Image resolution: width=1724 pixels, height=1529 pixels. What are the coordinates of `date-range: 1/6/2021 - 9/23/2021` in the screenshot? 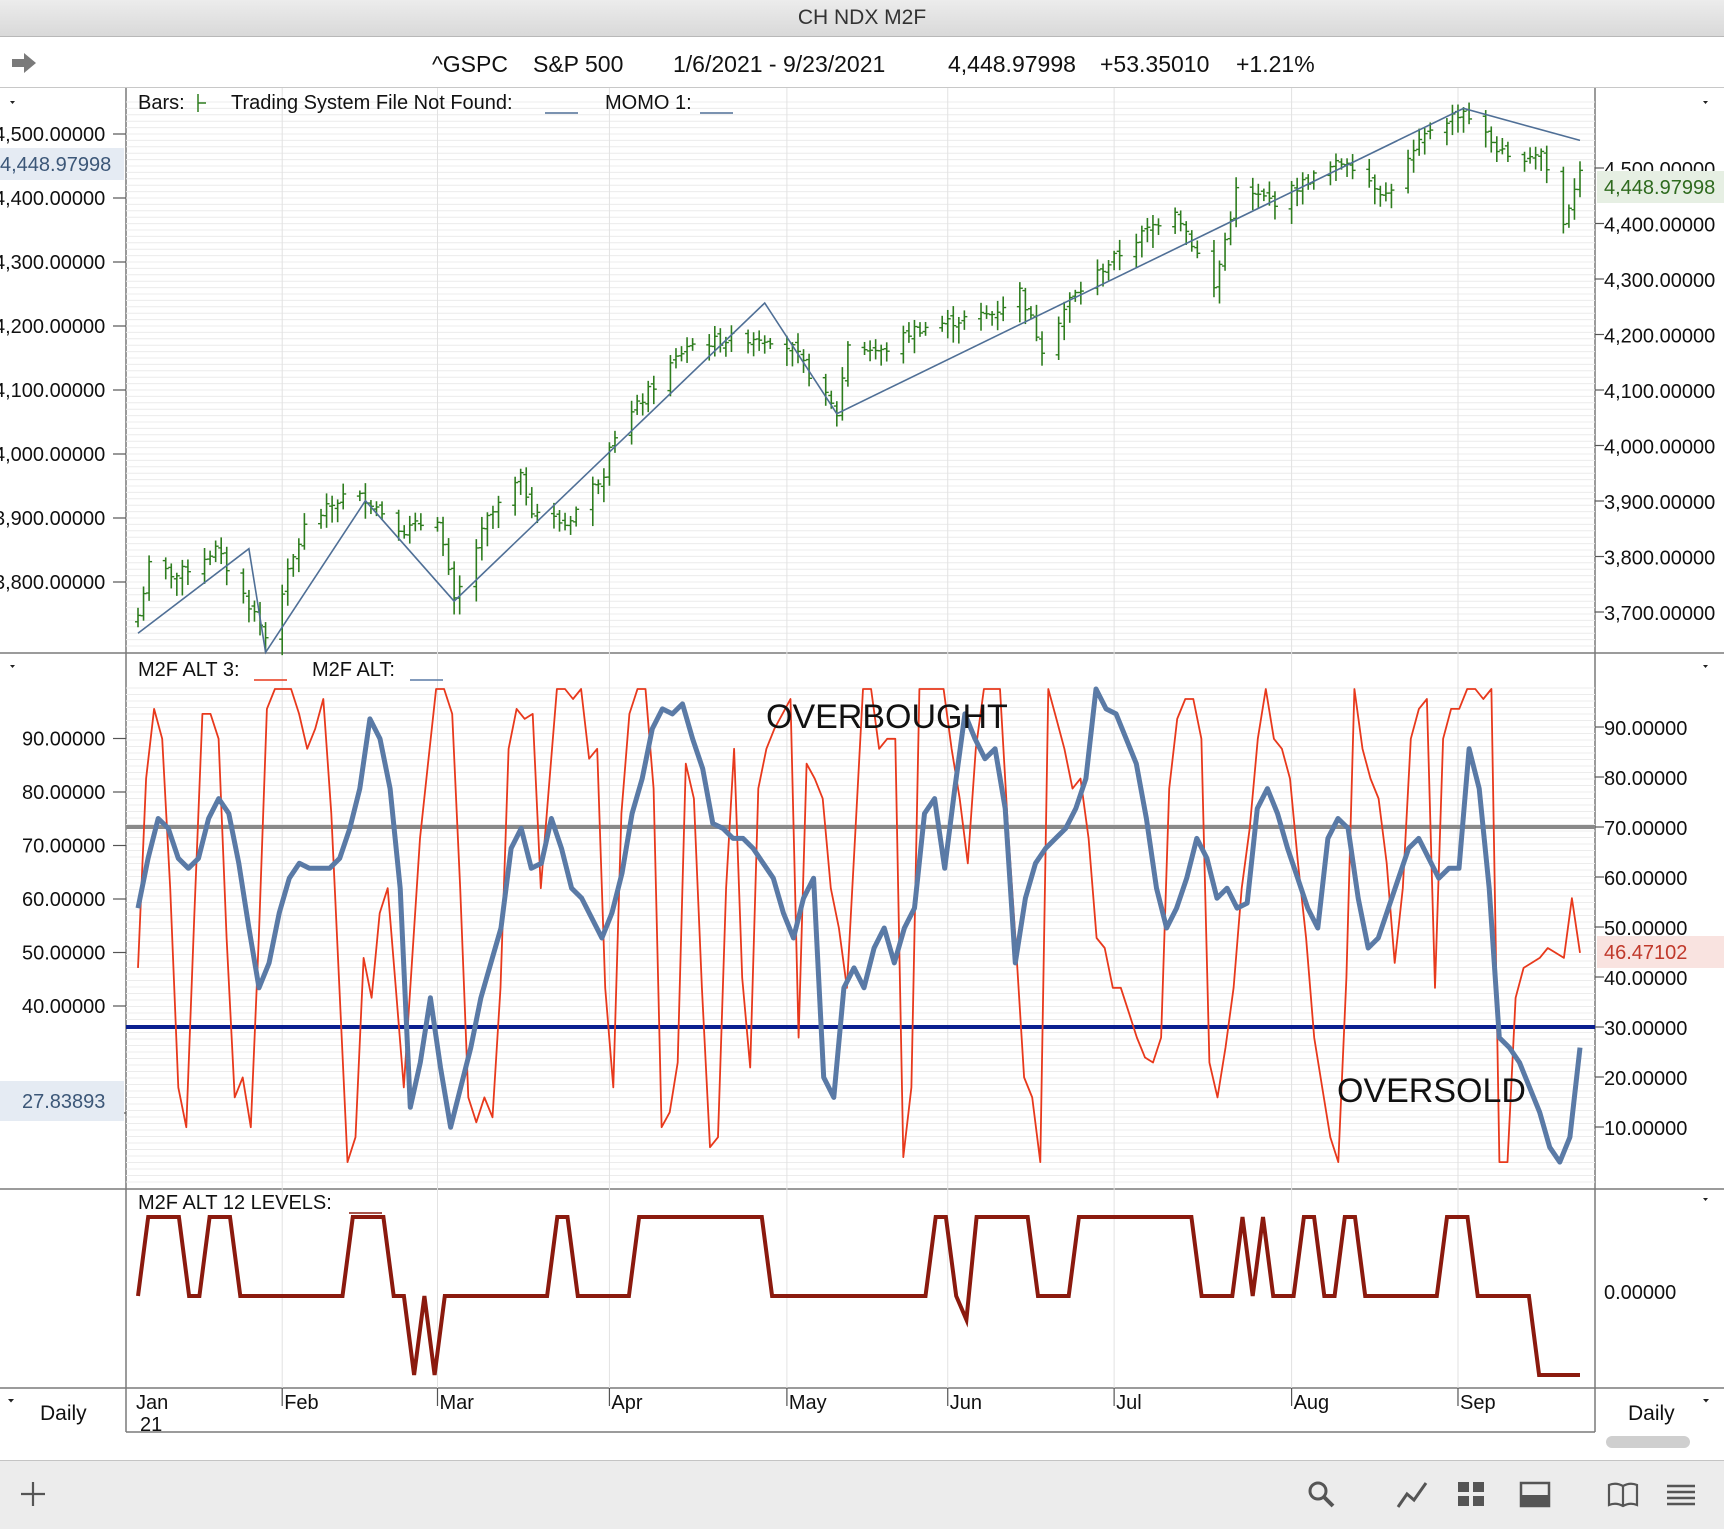 It's located at (779, 64).